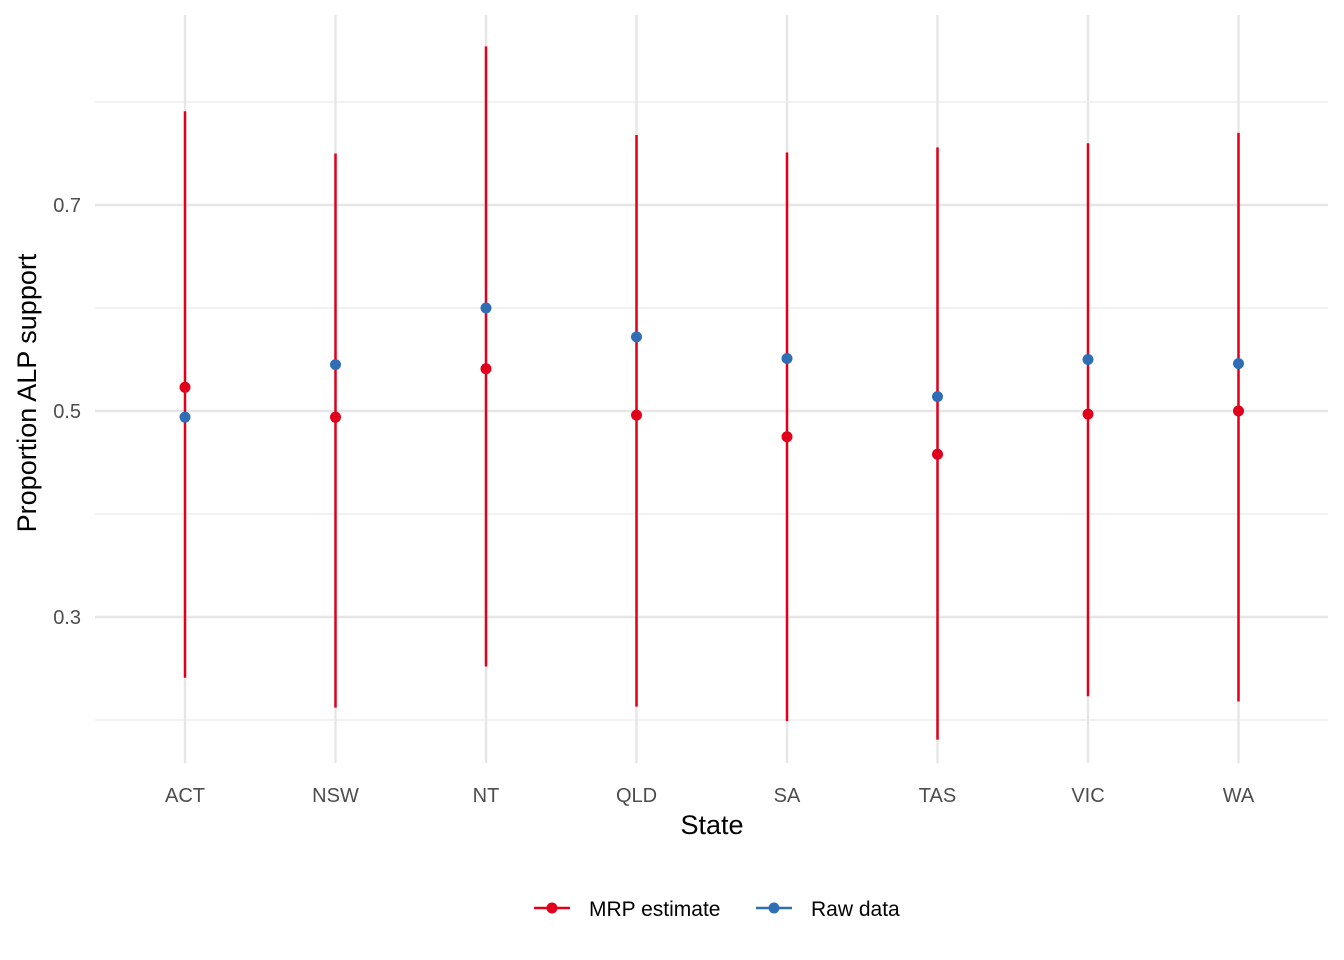 Image resolution: width=1344 pixels, height=960 pixels. What do you see at coordinates (486, 796) in the screenshot?
I see `x-tick-label: NT` at bounding box center [486, 796].